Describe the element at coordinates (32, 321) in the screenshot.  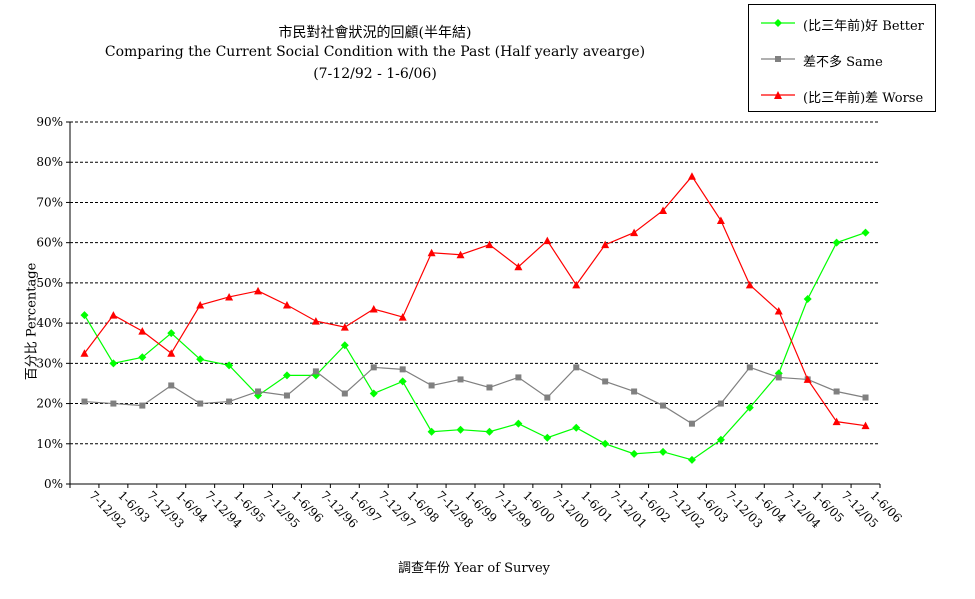
I see `y-axis-title: 百分比 Percentage` at that location.